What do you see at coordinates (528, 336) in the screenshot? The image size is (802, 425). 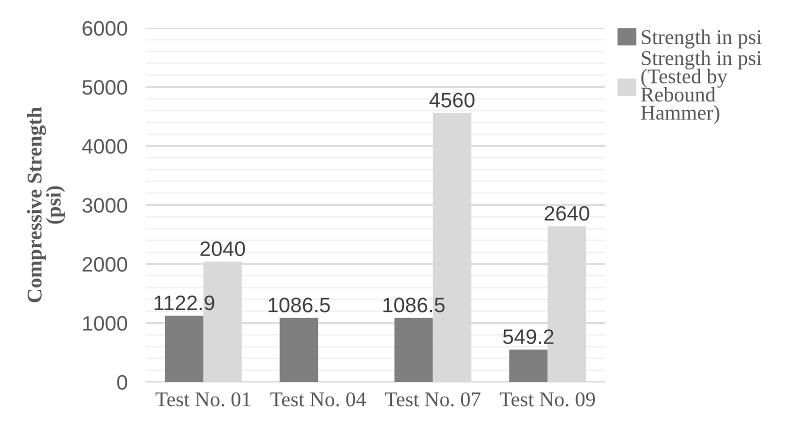 I see `data-label: 549.2` at bounding box center [528, 336].